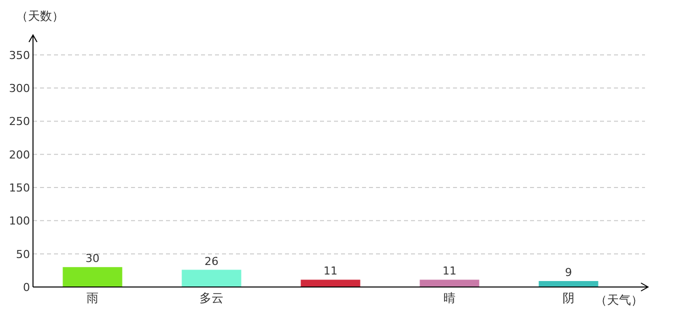  Describe the element at coordinates (619, 300) in the screenshot. I see `x-axis-title: （天气）` at that location.